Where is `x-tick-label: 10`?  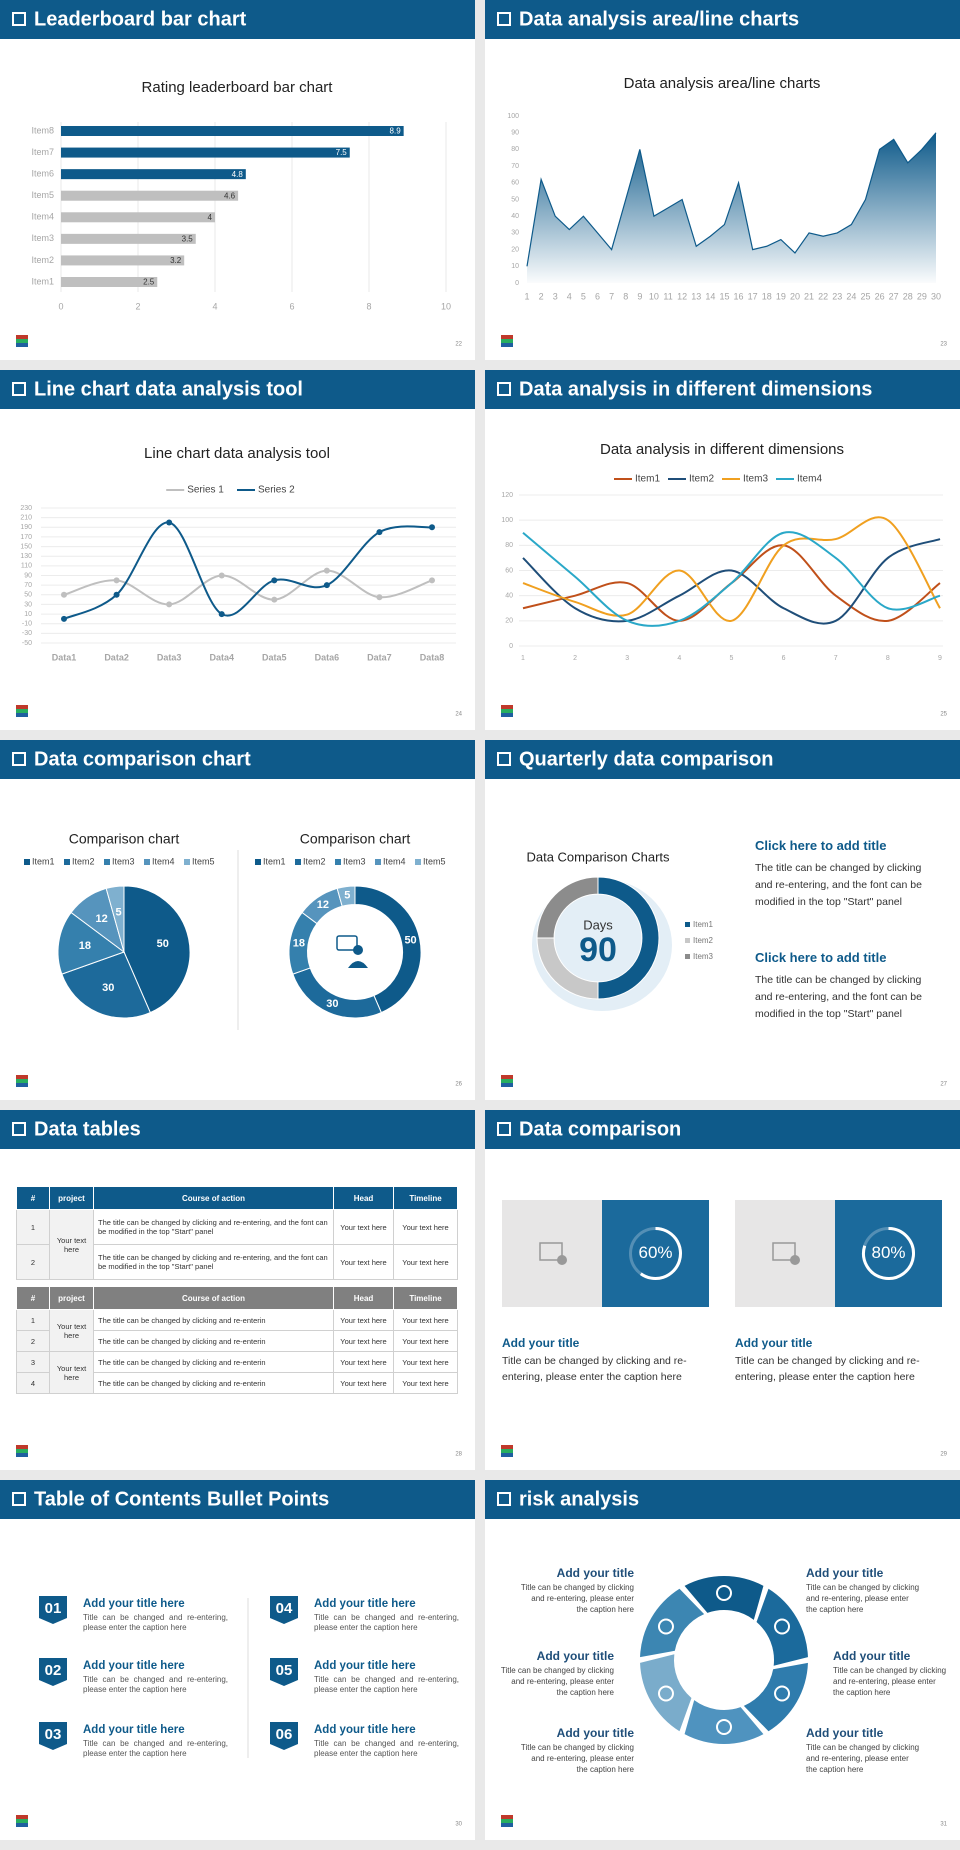
x-tick-label: 10 is located at coordinates (446, 306).